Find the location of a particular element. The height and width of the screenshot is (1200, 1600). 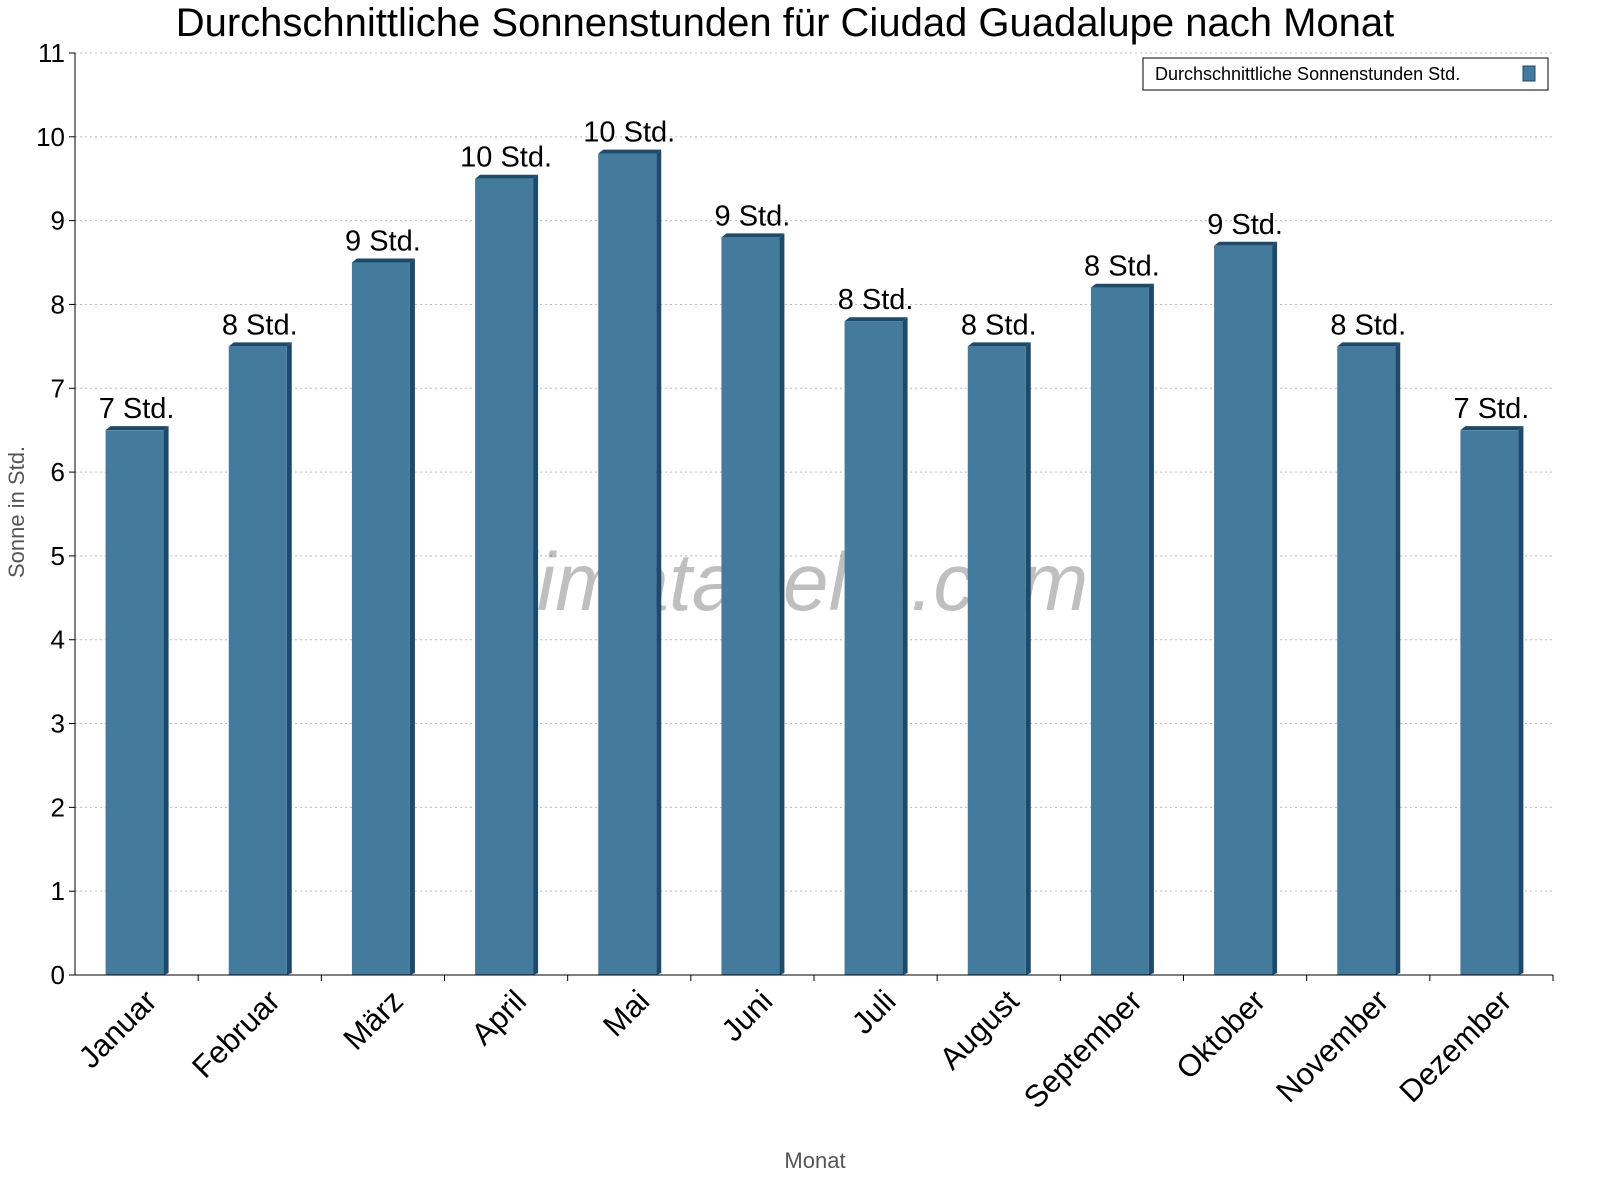

legend-label: Durchschnittliche Sonnenstunden Std. is located at coordinates (1307, 74).